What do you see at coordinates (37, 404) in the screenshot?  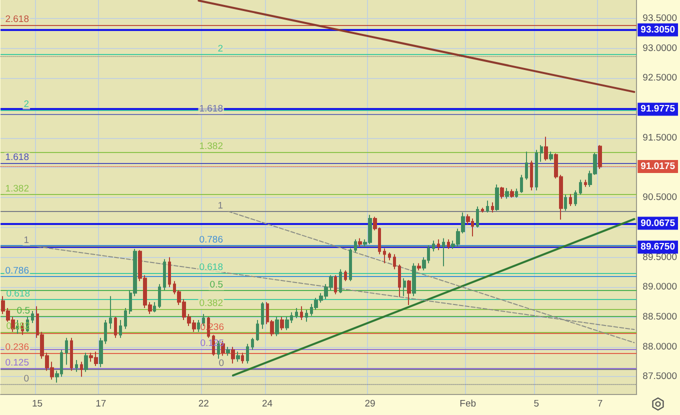 I see `x-tick-label: 15` at bounding box center [37, 404].